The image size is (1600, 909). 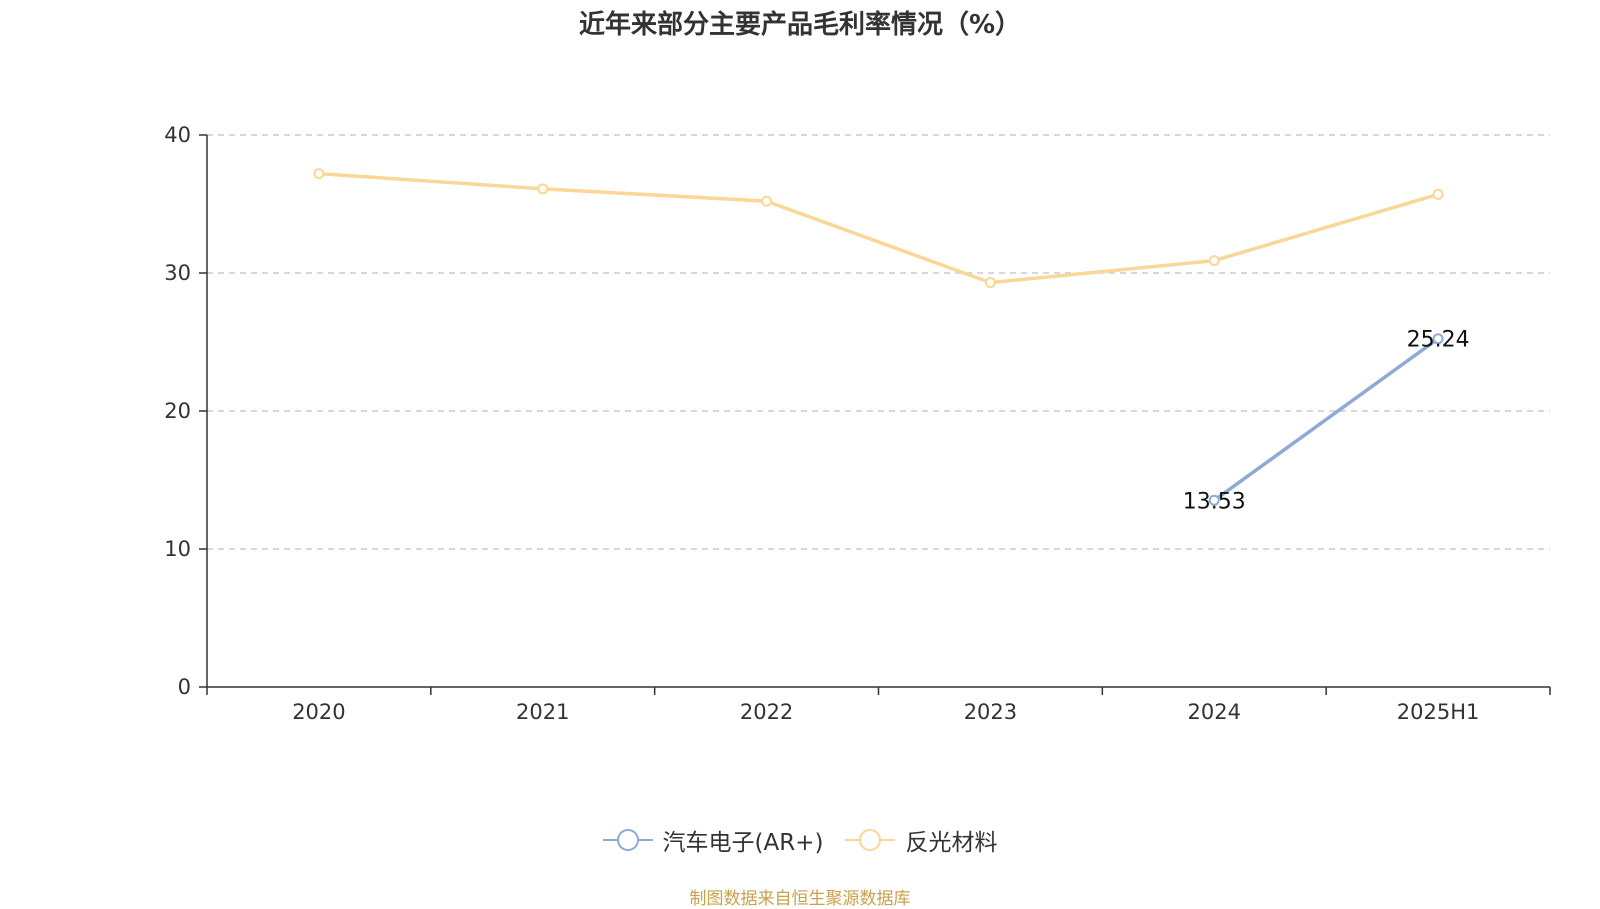 What do you see at coordinates (743, 843) in the screenshot?
I see `legend-label: 汽车电子(AR+)` at bounding box center [743, 843].